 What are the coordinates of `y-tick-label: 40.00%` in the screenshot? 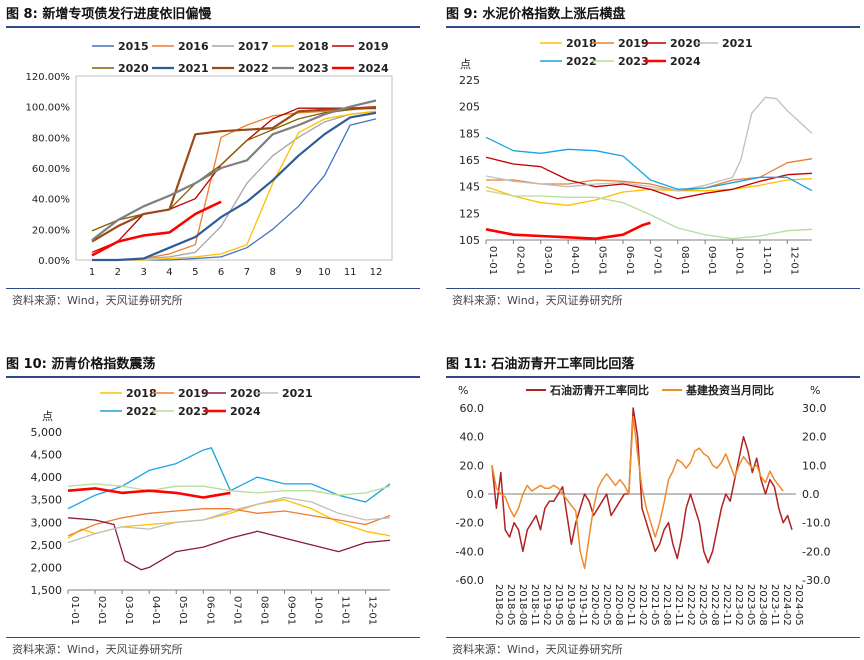 It's located at (51, 200).